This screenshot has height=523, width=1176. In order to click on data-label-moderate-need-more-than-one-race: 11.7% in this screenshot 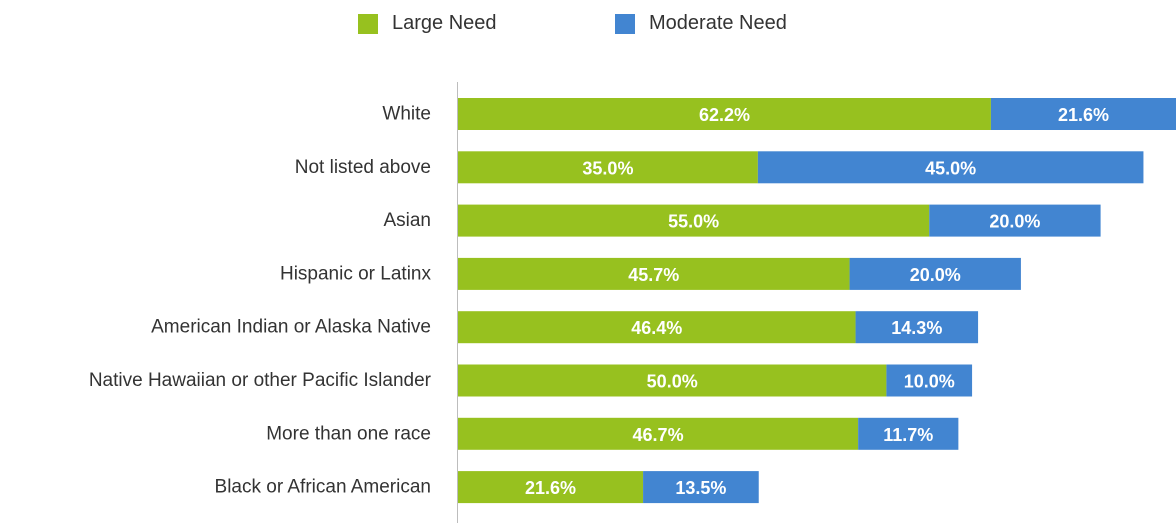, I will do `click(908, 435)`.